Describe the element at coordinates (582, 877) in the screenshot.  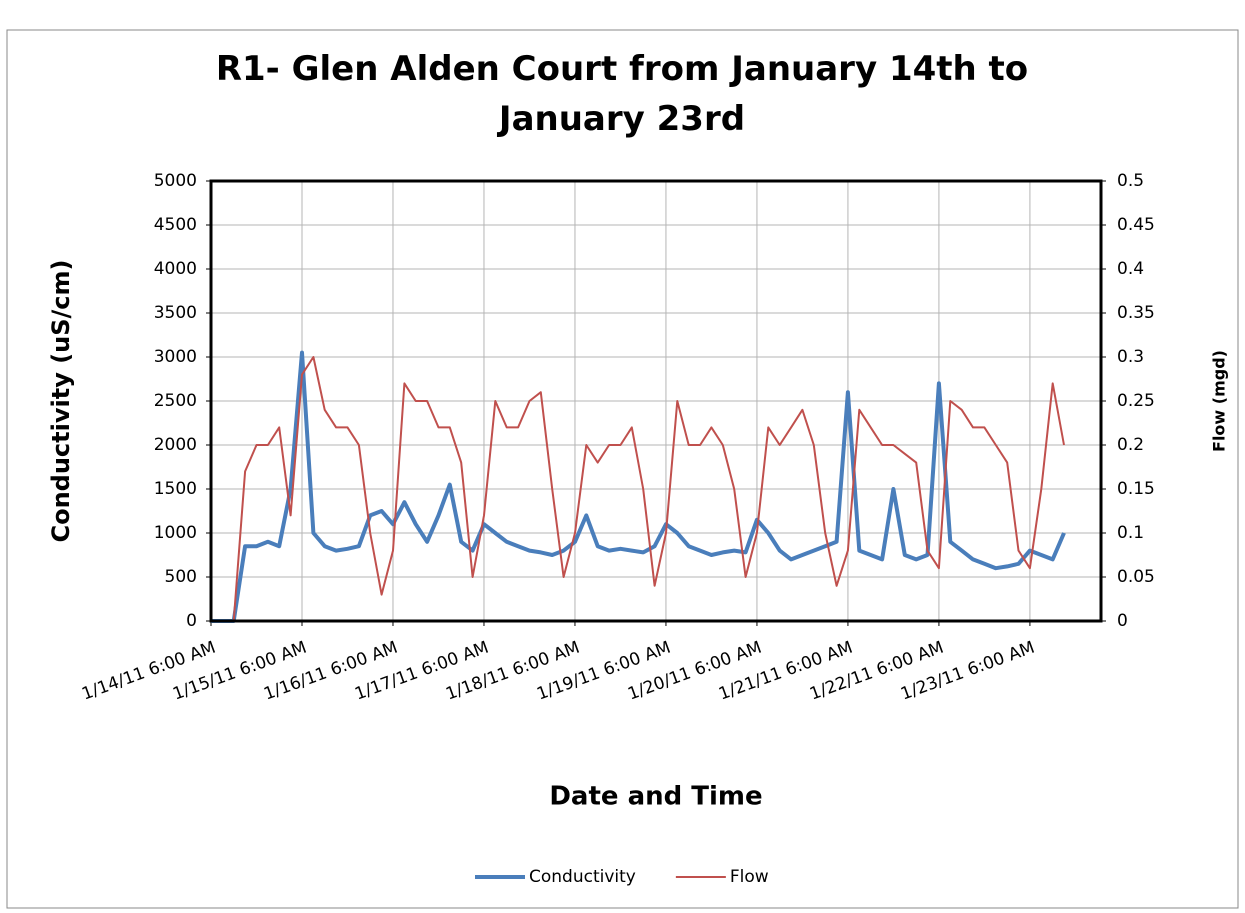
I see `legend-label: Conductivity` at that location.